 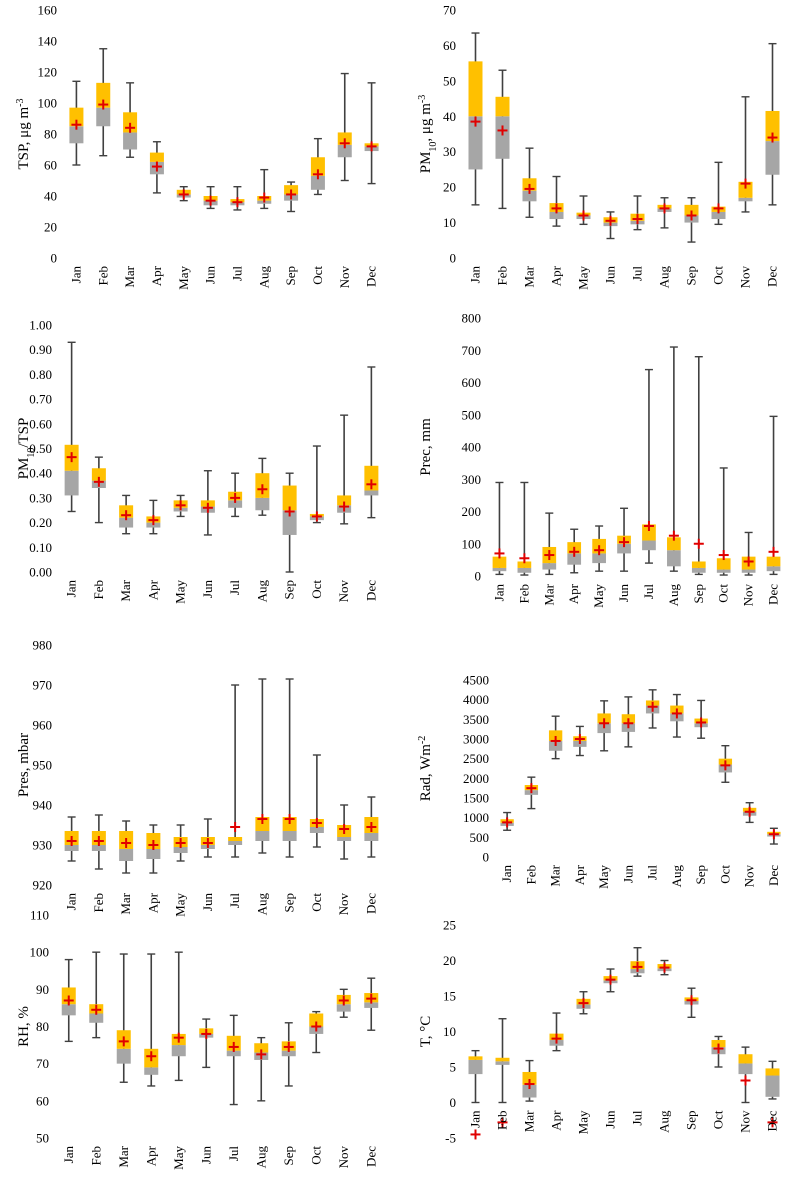 What do you see at coordinates (24, 765) in the screenshot?
I see `y-axis-label: Pres, mbar` at bounding box center [24, 765].